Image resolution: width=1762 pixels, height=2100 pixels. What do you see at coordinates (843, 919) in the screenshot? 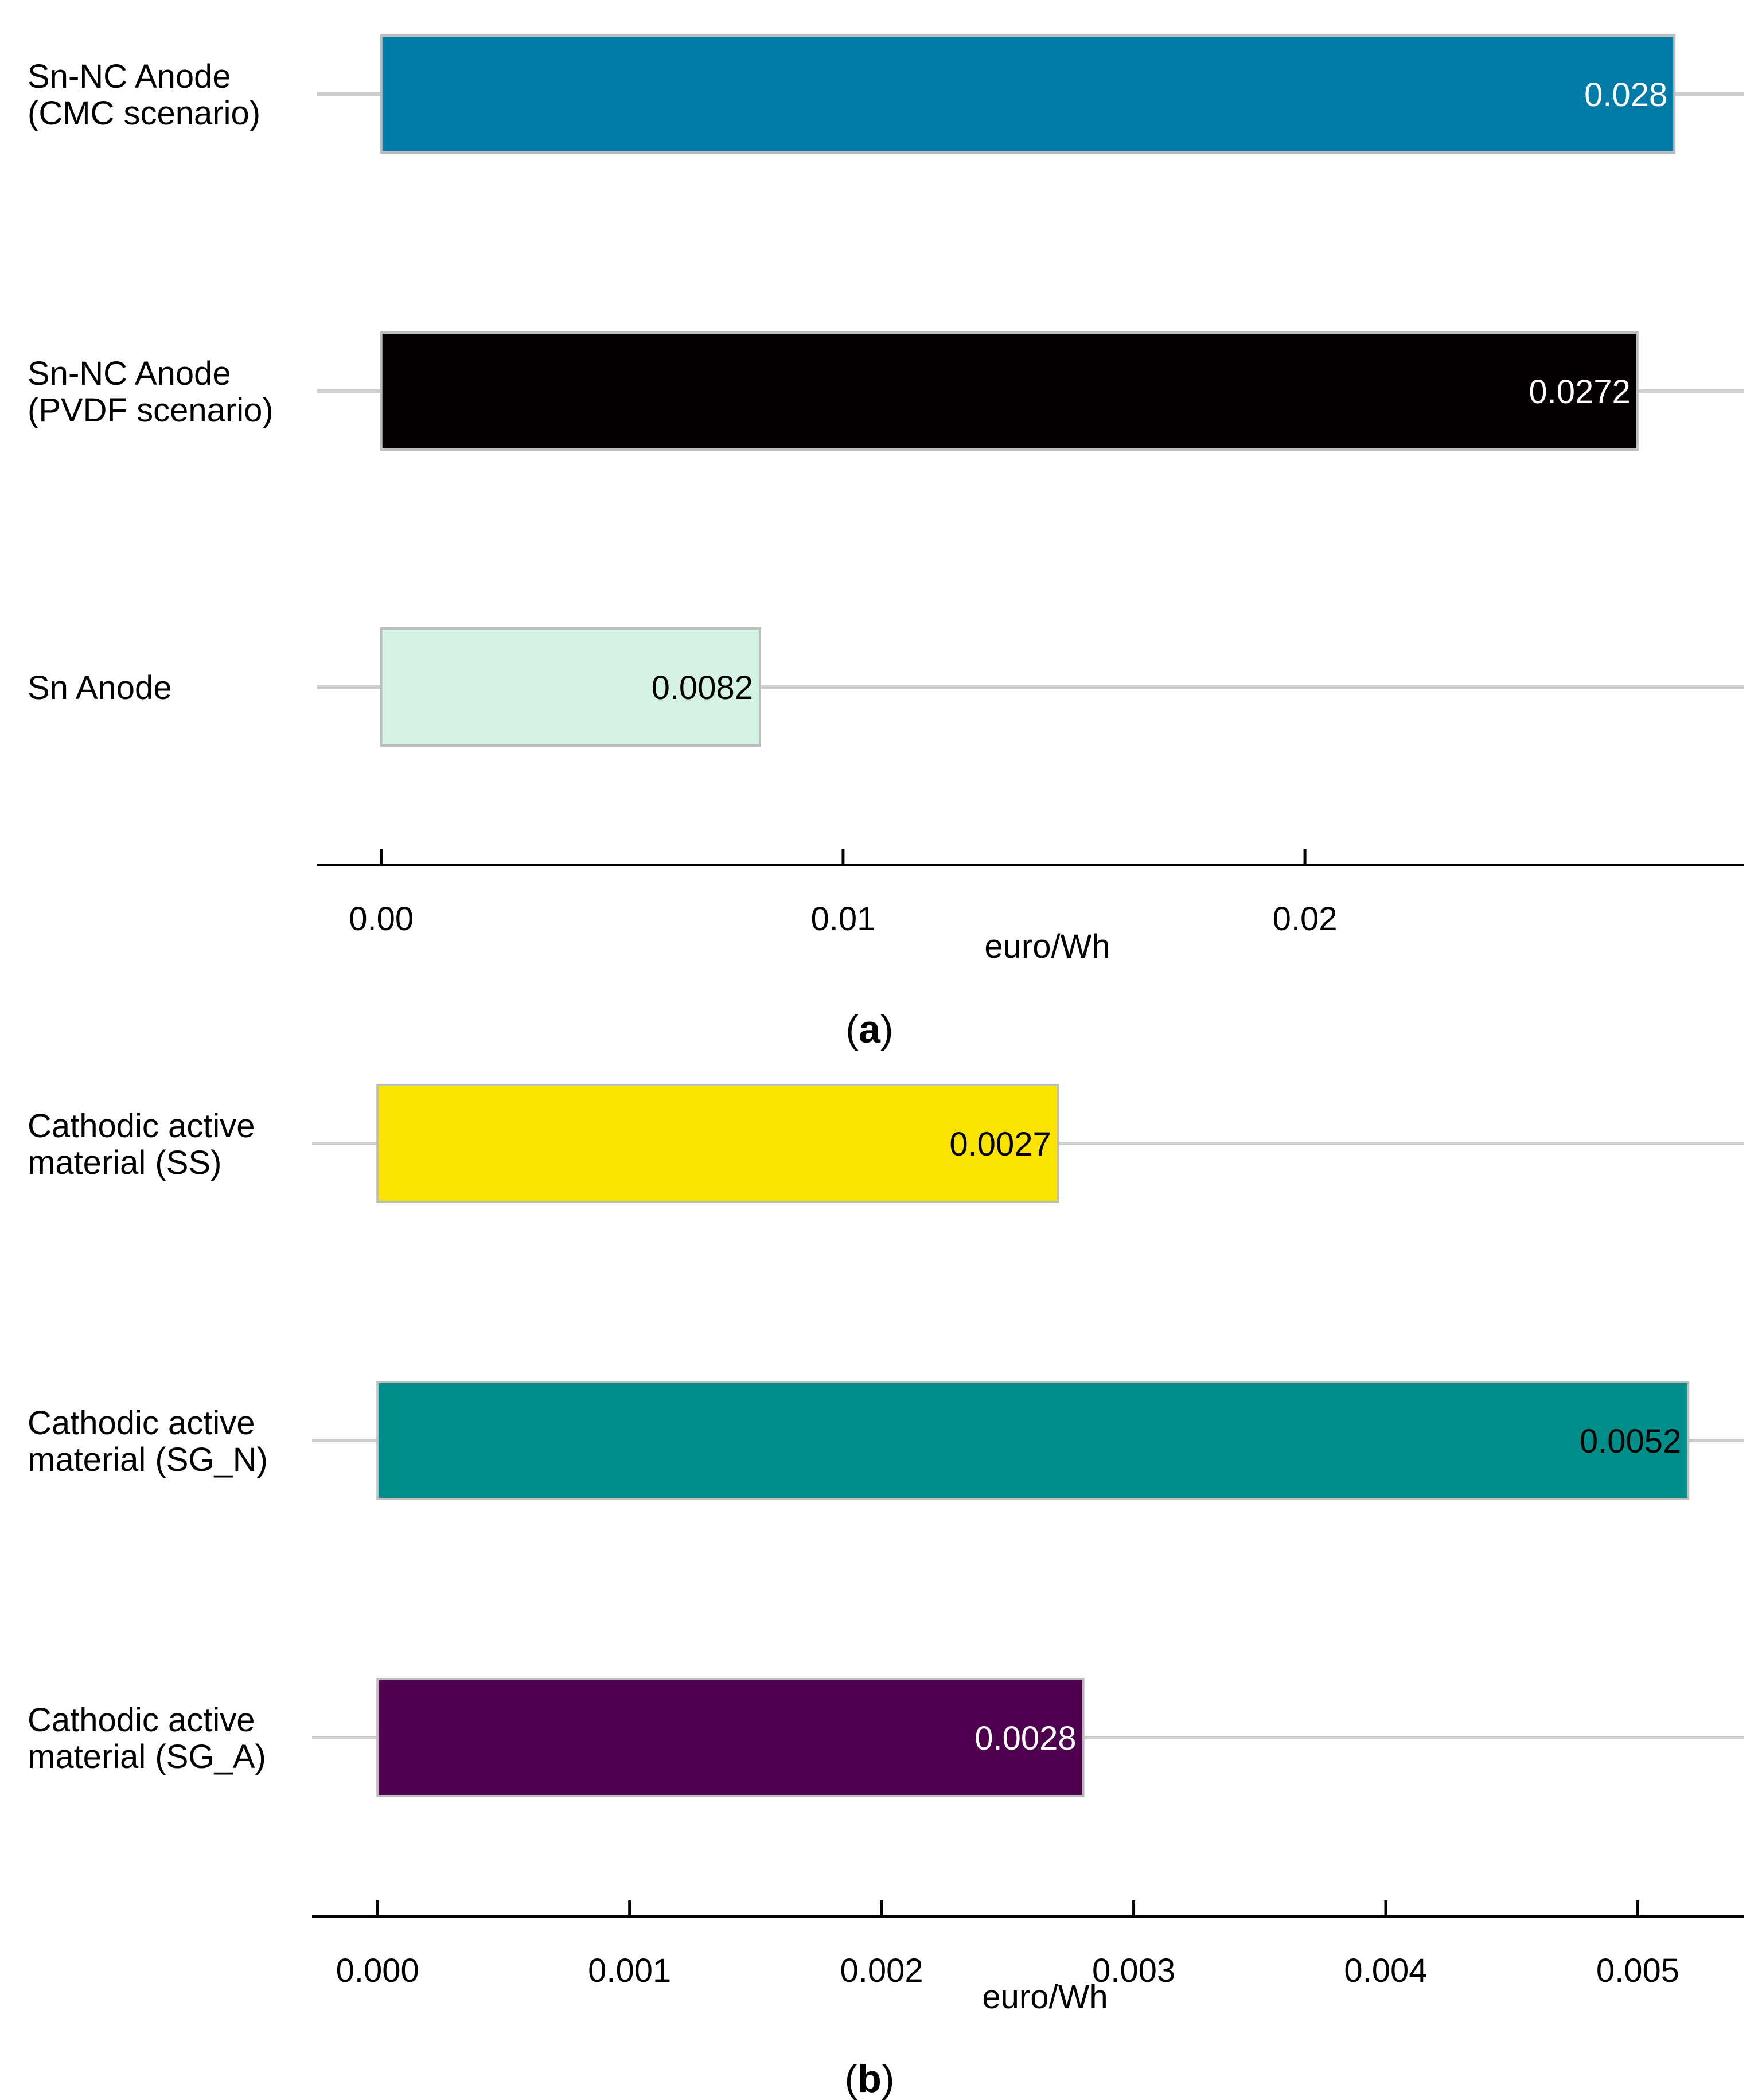
I see `x-tick-label: 0.01` at bounding box center [843, 919].